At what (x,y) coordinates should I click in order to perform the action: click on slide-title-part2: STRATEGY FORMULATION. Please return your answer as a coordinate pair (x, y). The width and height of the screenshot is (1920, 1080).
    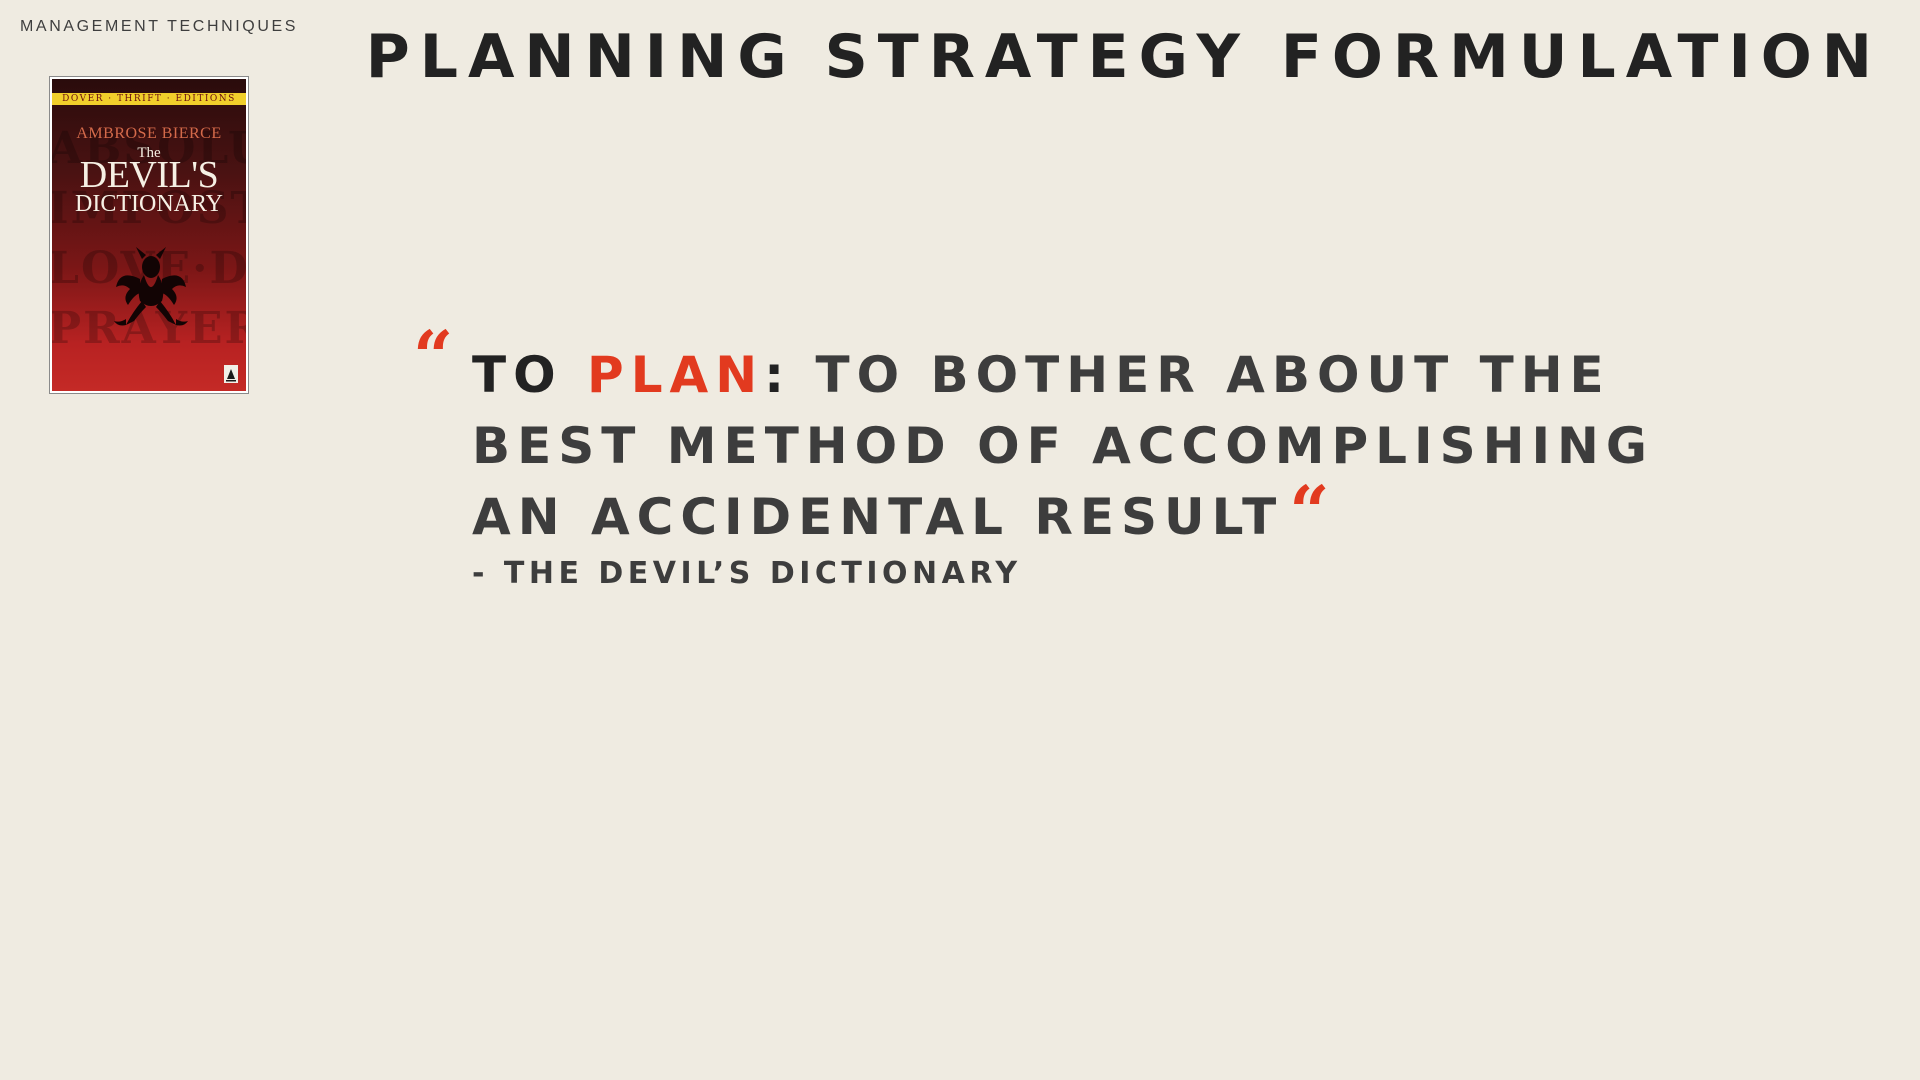
    Looking at the image, I should click on (1353, 57).